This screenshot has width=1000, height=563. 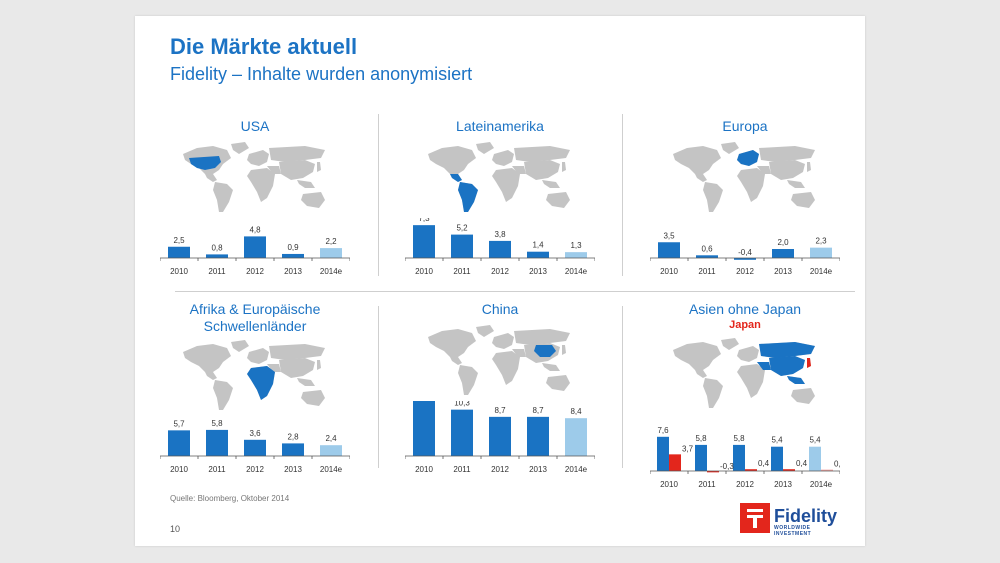 I want to click on data-label: 2,5, so click(x=179, y=240).